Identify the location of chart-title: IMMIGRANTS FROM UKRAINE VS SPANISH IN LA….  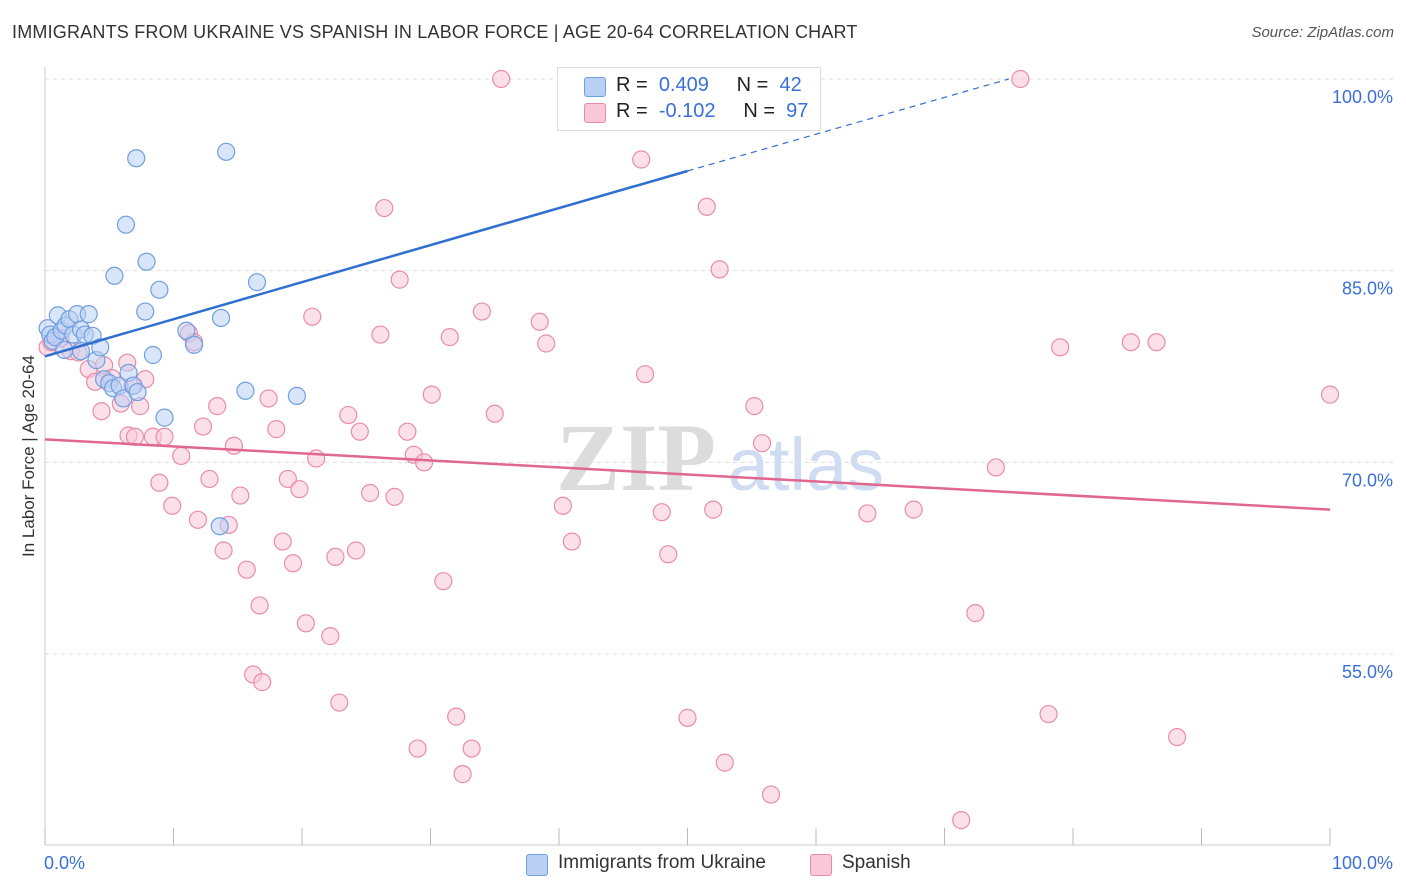
(435, 32).